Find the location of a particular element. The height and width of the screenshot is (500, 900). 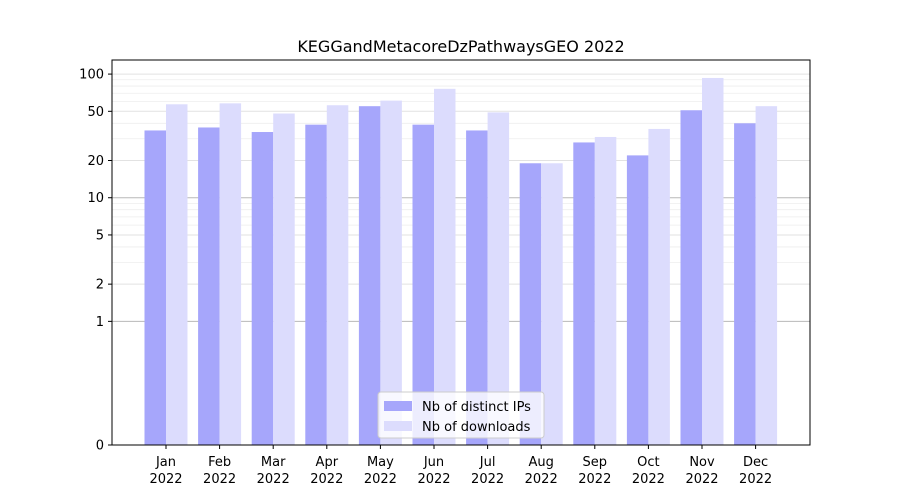

bar-downloads-aug is located at coordinates (552, 304).